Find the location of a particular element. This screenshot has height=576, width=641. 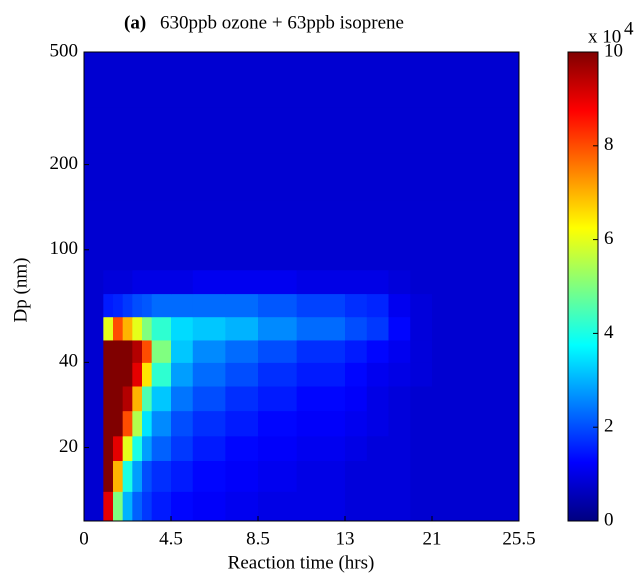

colorbar-tick-label: 4 is located at coordinates (609, 332).